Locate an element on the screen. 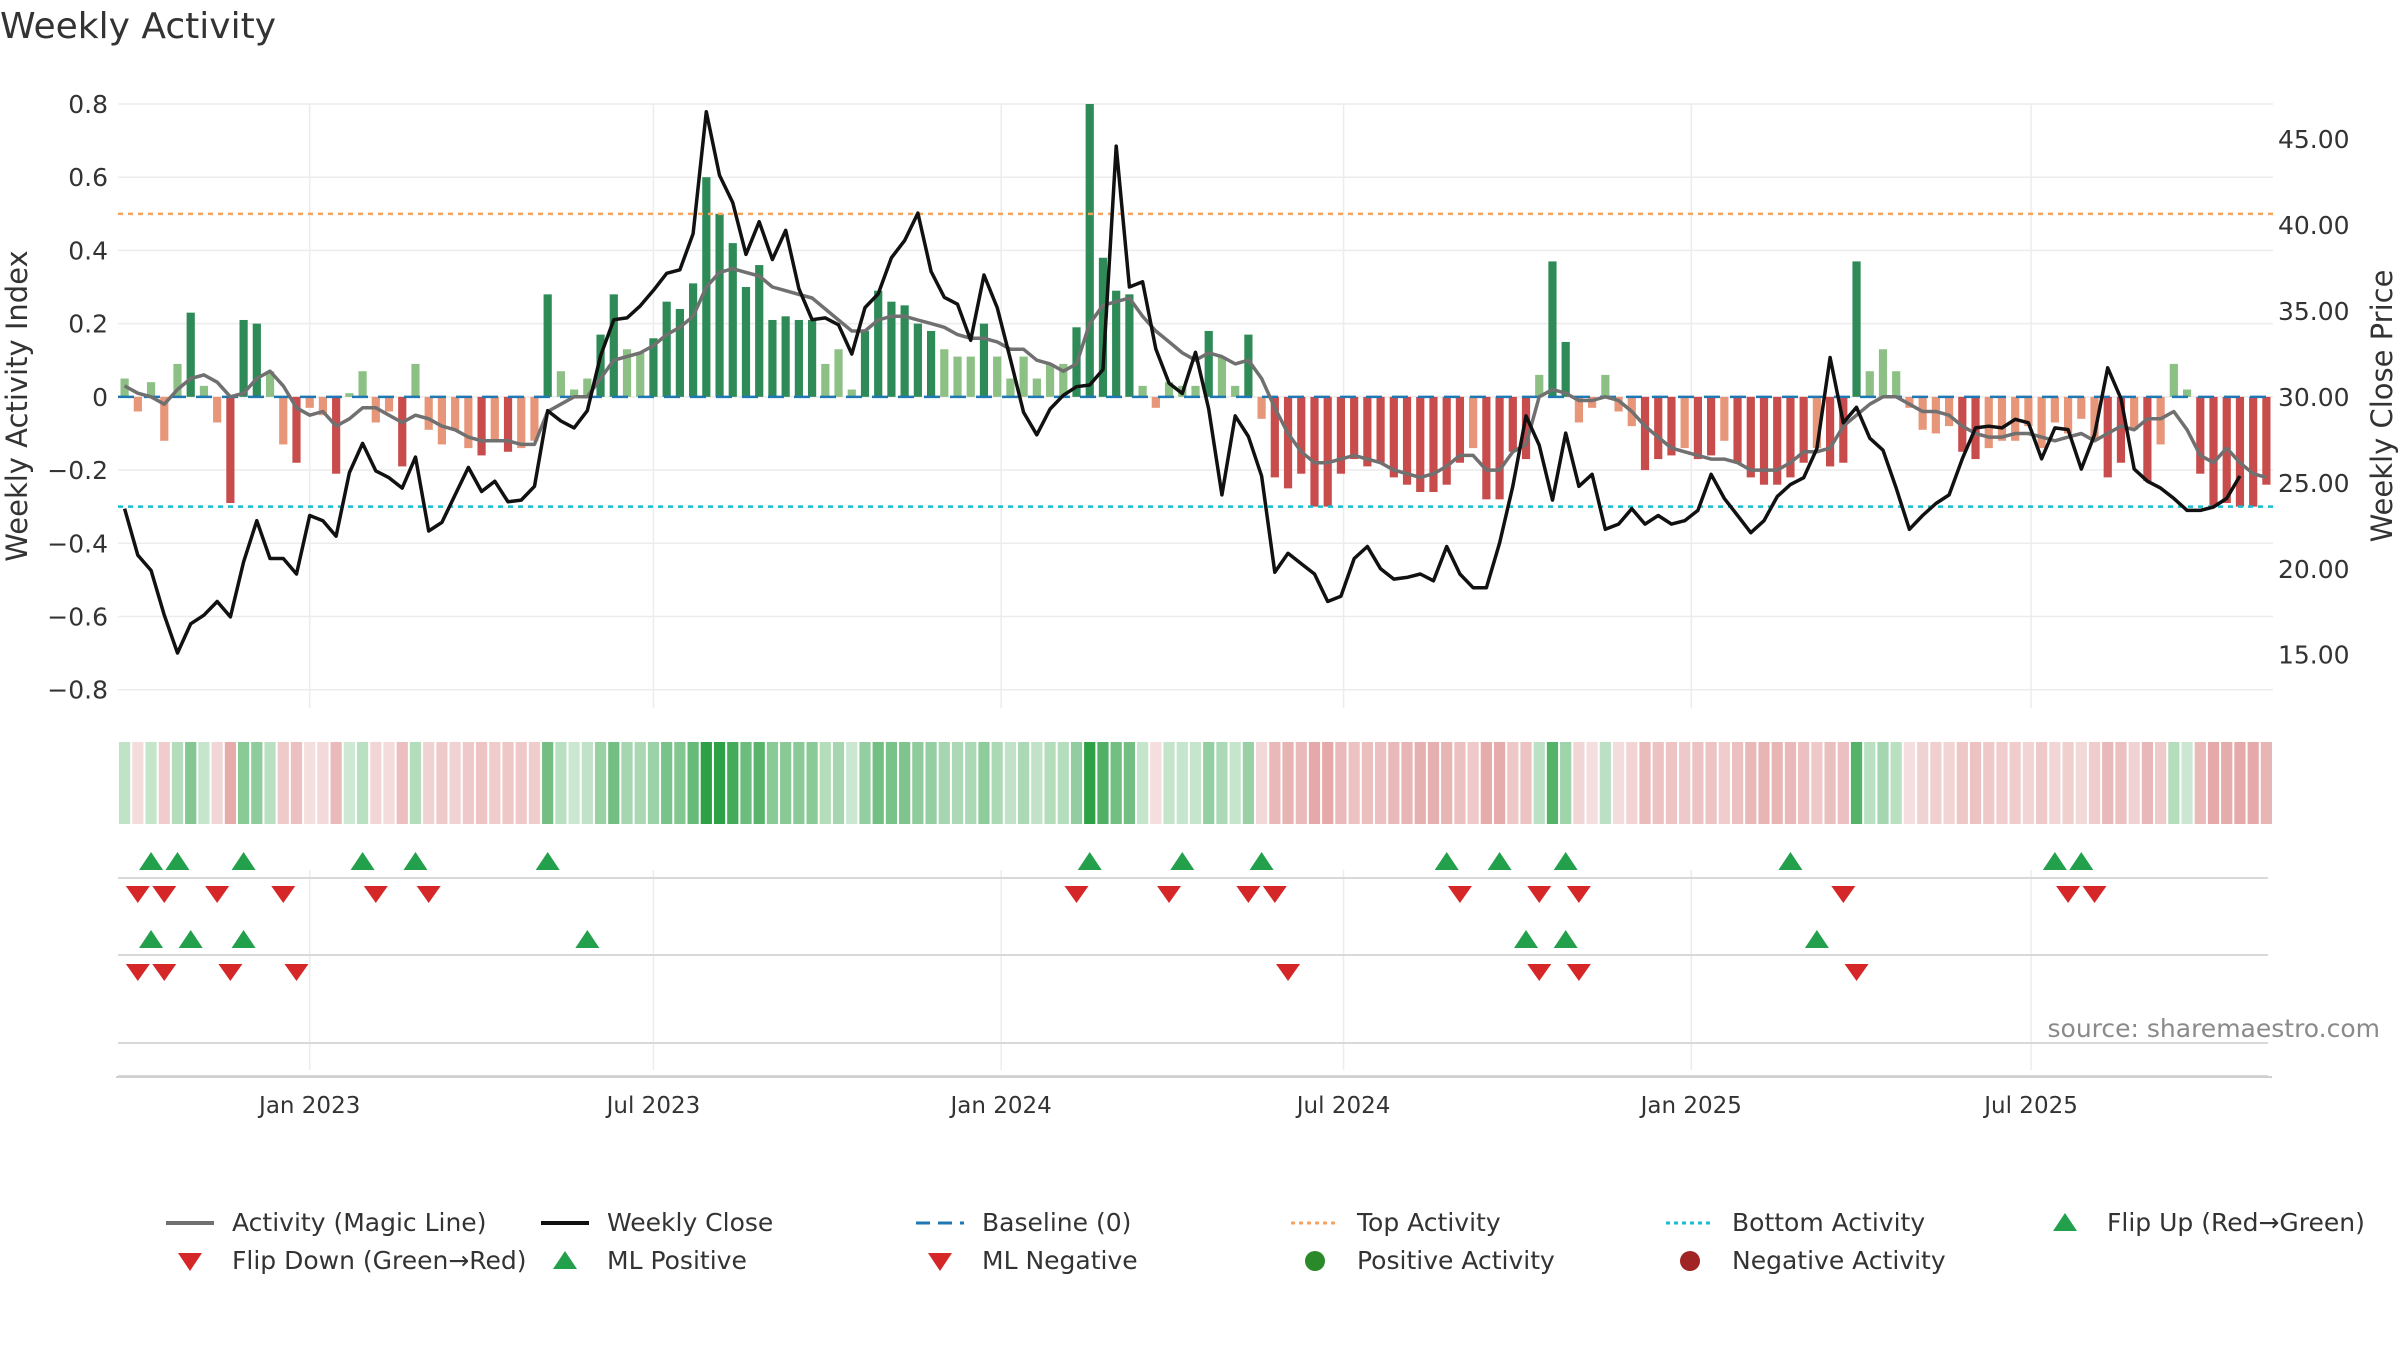 Image resolution: width=2400 pixels, height=1350 pixels. legend-label: Top Activity is located at coordinates (1429, 1222).